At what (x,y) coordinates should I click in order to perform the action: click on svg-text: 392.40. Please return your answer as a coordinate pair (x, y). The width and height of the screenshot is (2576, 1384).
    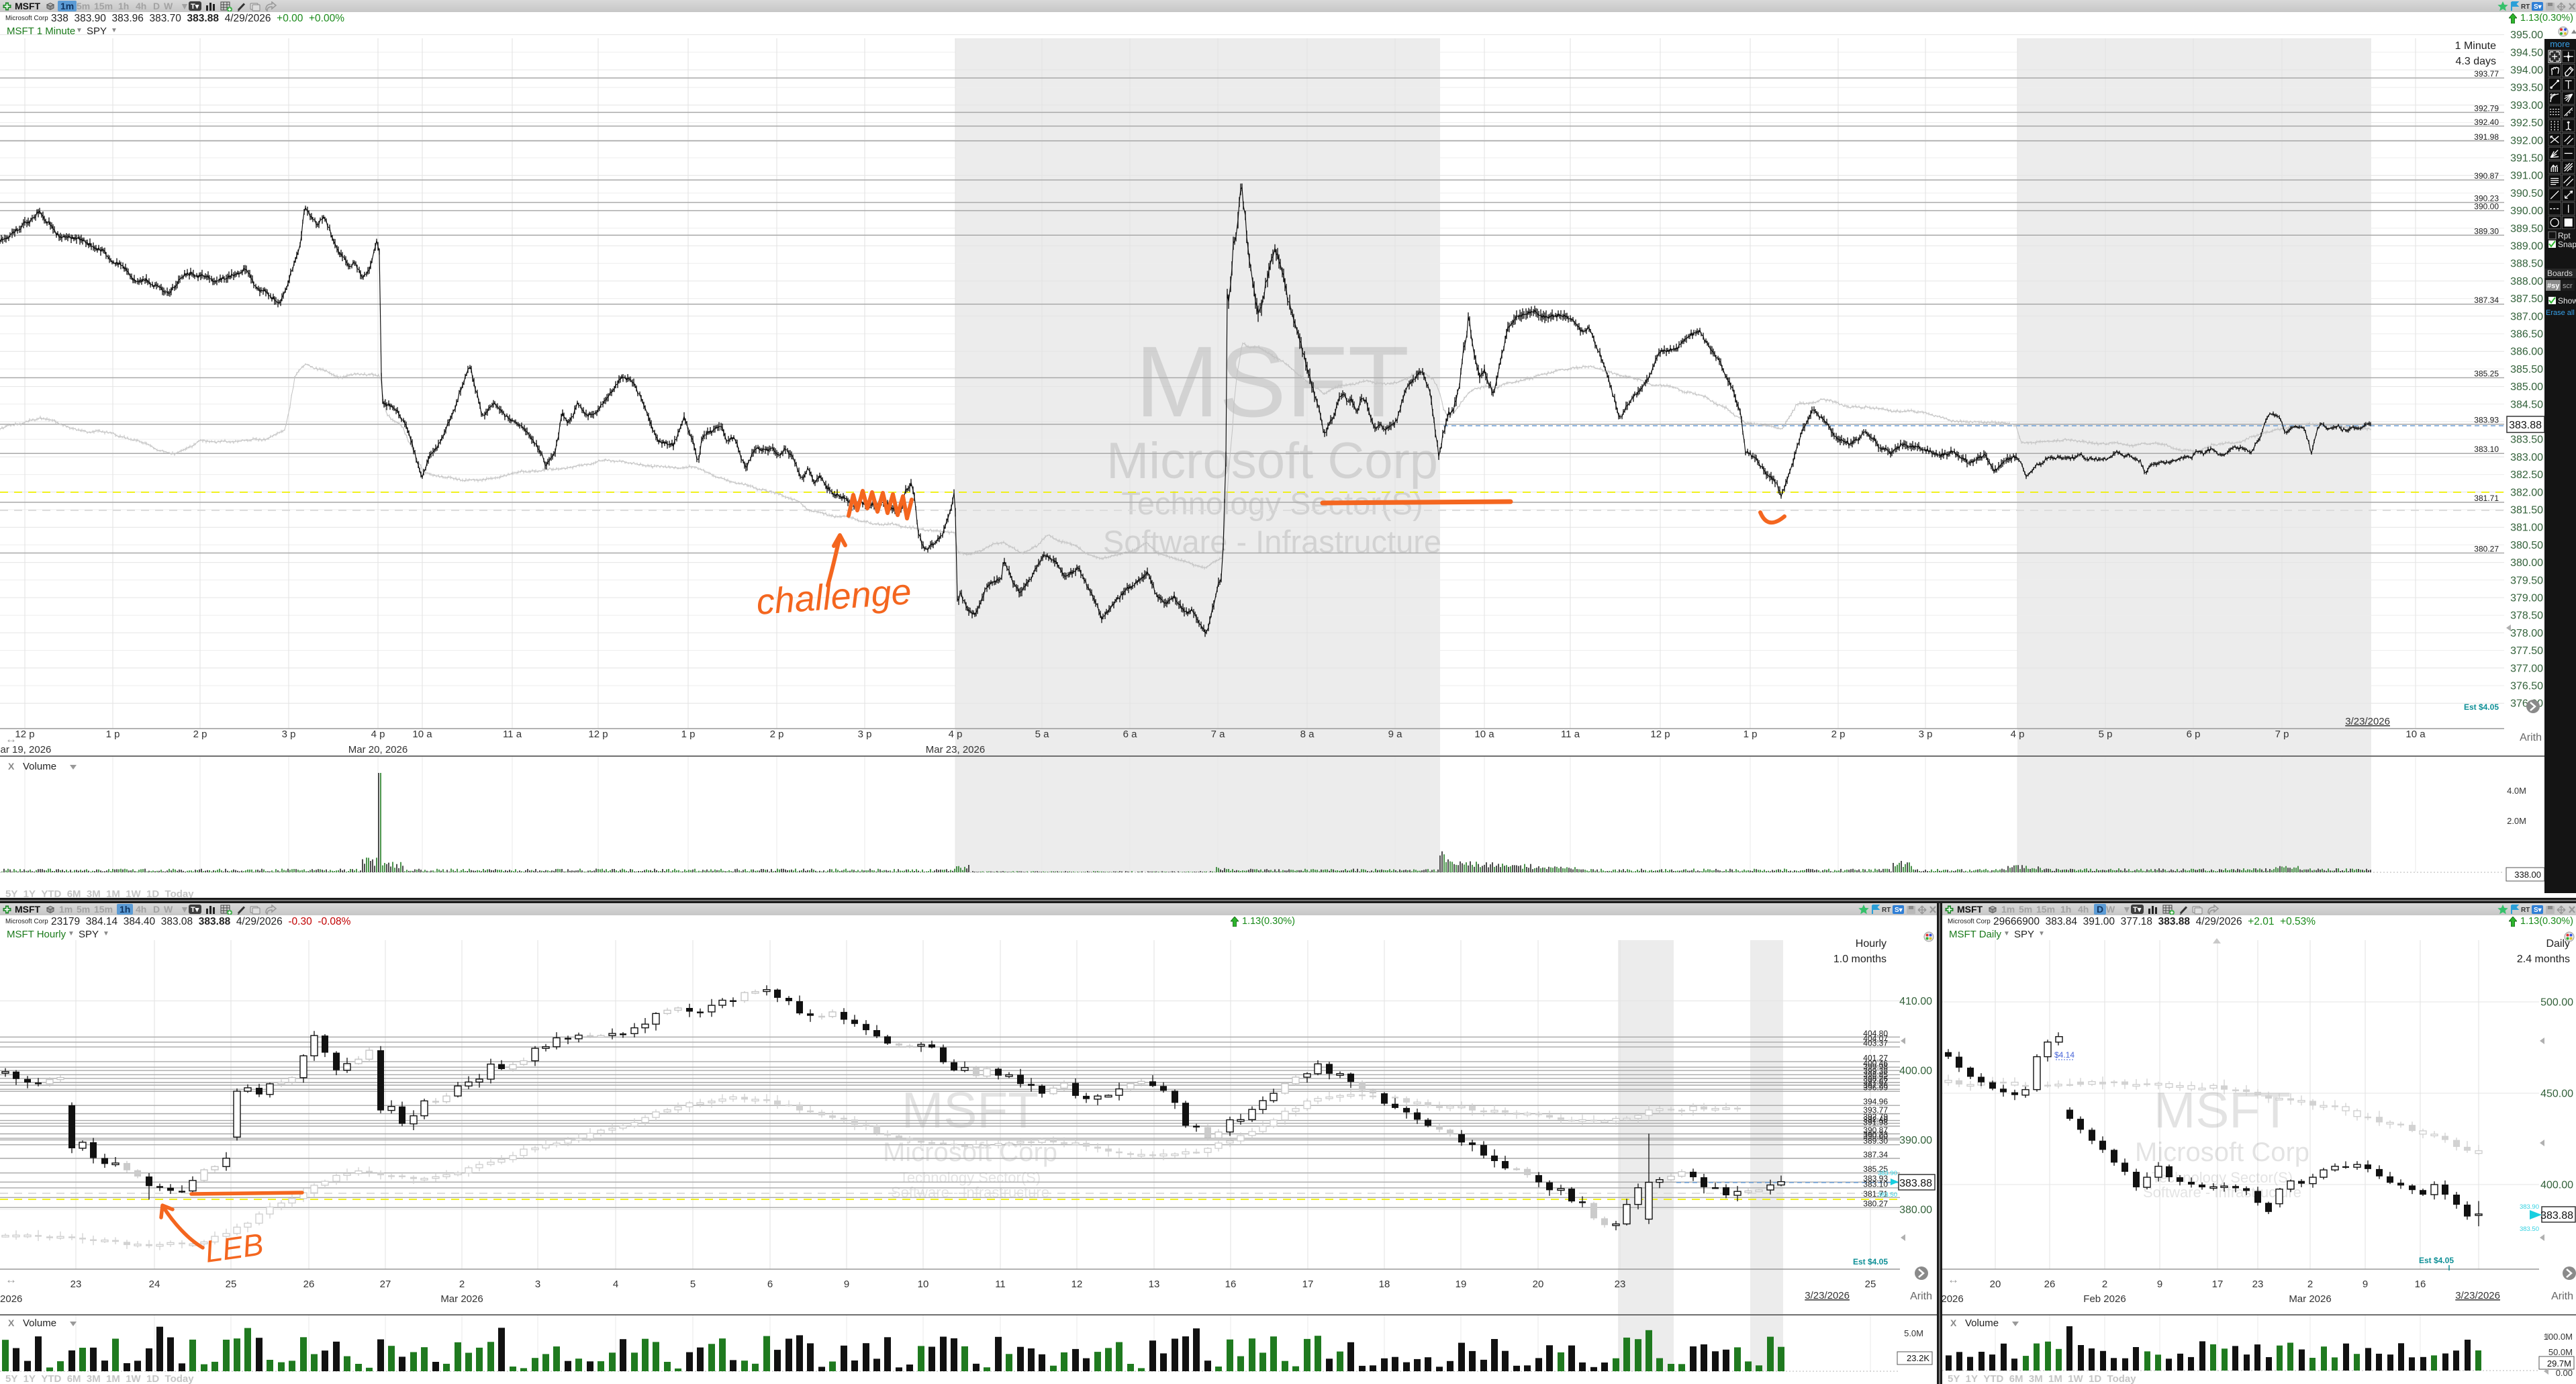
    Looking at the image, I should click on (2486, 122).